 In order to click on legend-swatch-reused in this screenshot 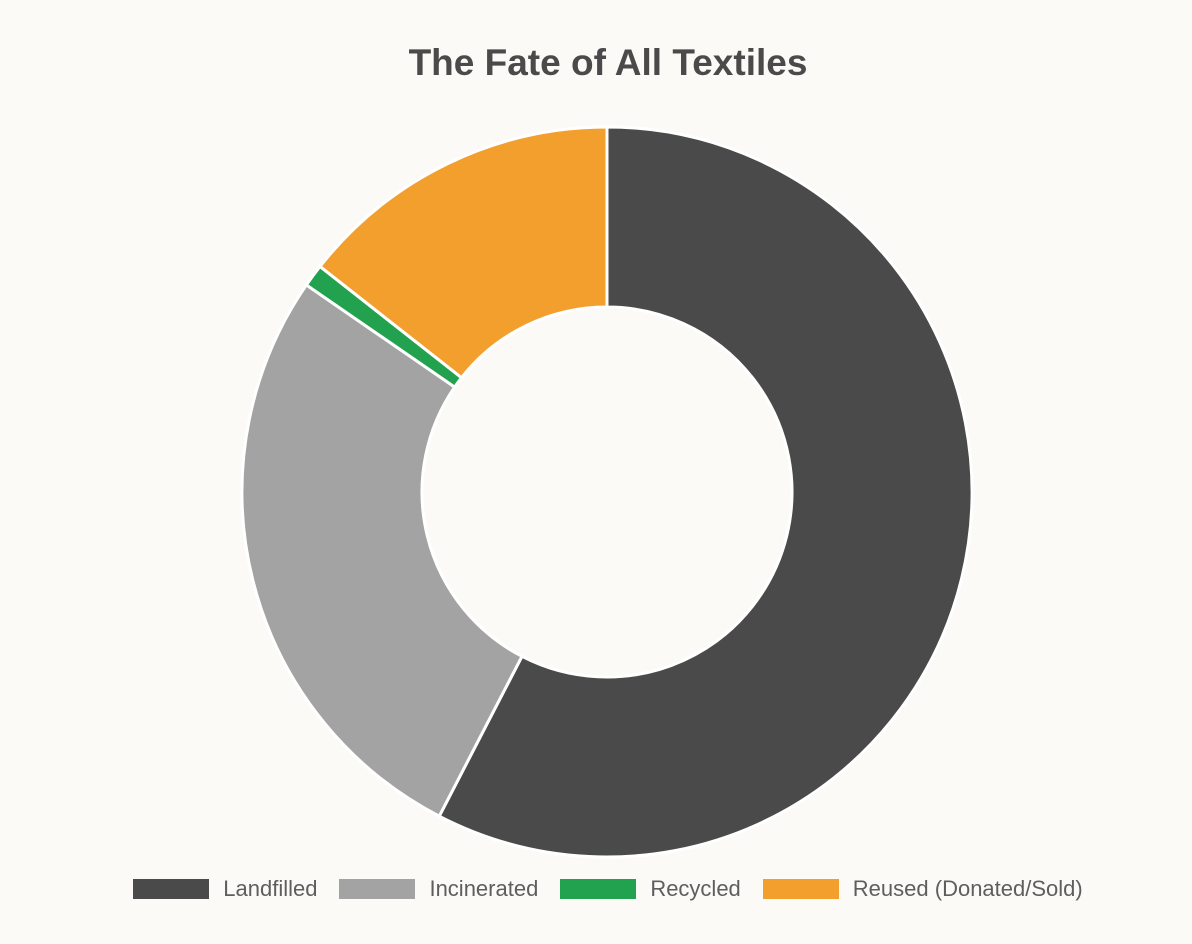, I will do `click(800, 889)`.